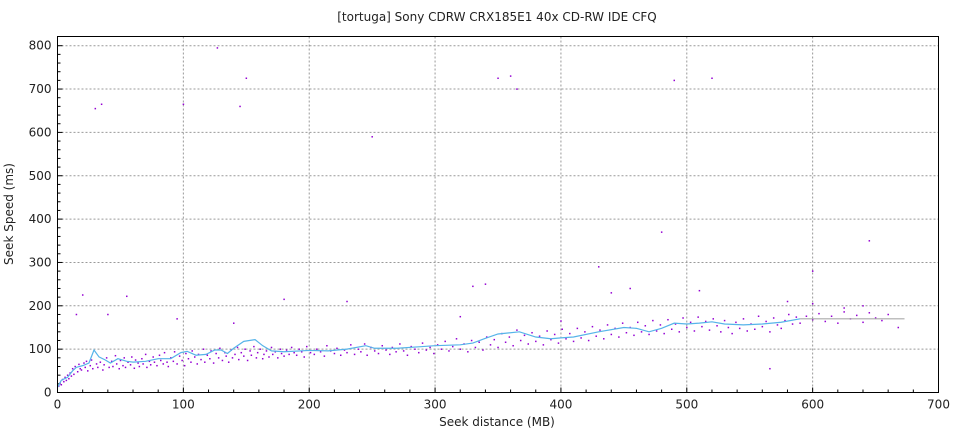 The image size is (960, 432). What do you see at coordinates (686, 405) in the screenshot?
I see `x-tick-label: 500` at bounding box center [686, 405].